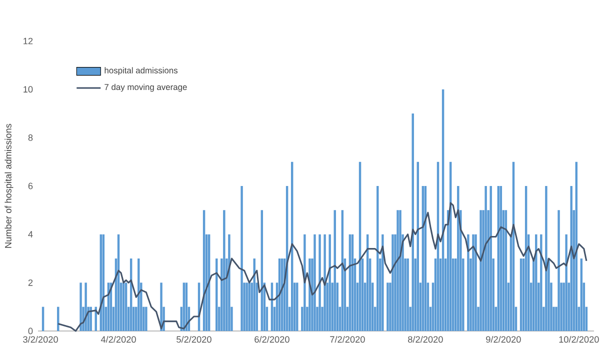 The image size is (600, 350). What do you see at coordinates (194, 339) in the screenshot?
I see `x-tick-label: 5/2/2020` at bounding box center [194, 339].